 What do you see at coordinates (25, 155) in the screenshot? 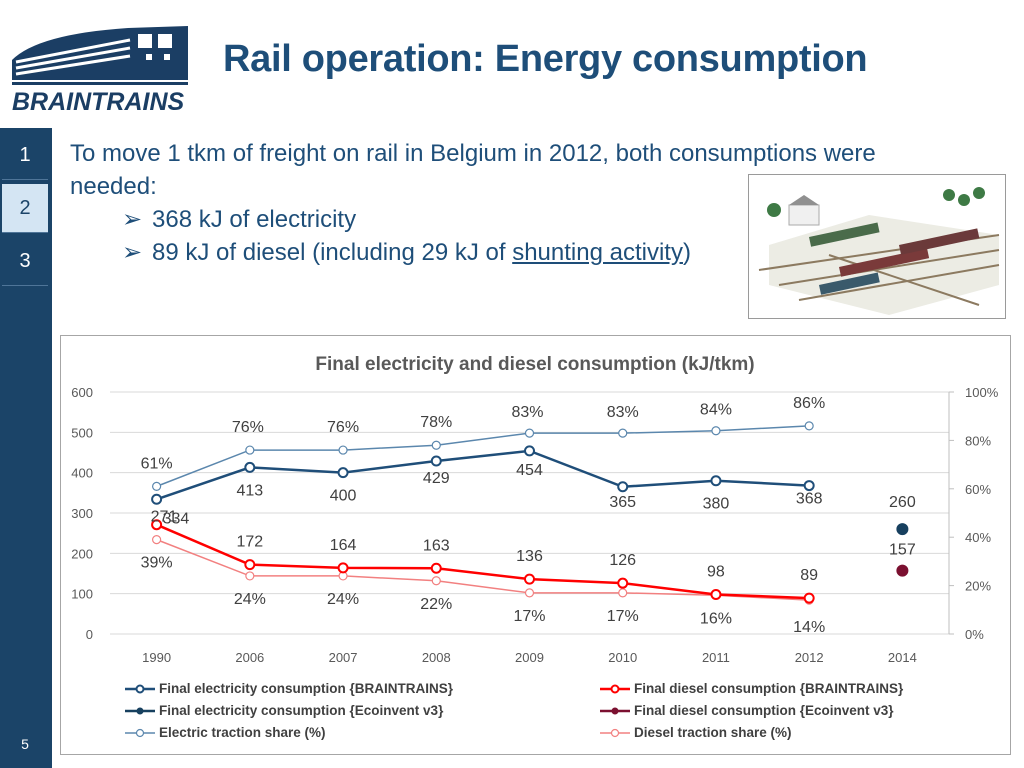
I see `sidebar-tab-1: 1` at bounding box center [25, 155].